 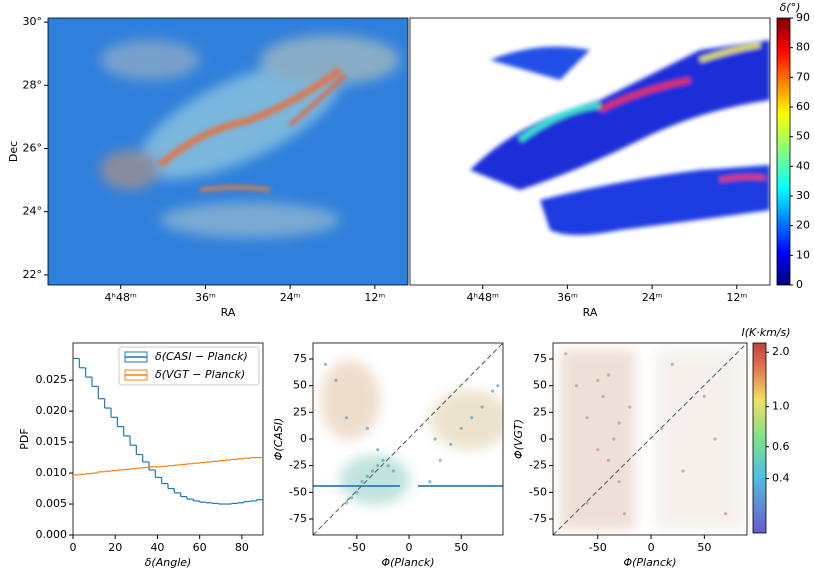 I want to click on colorbar-tick-label: 0, so click(x=799, y=284).